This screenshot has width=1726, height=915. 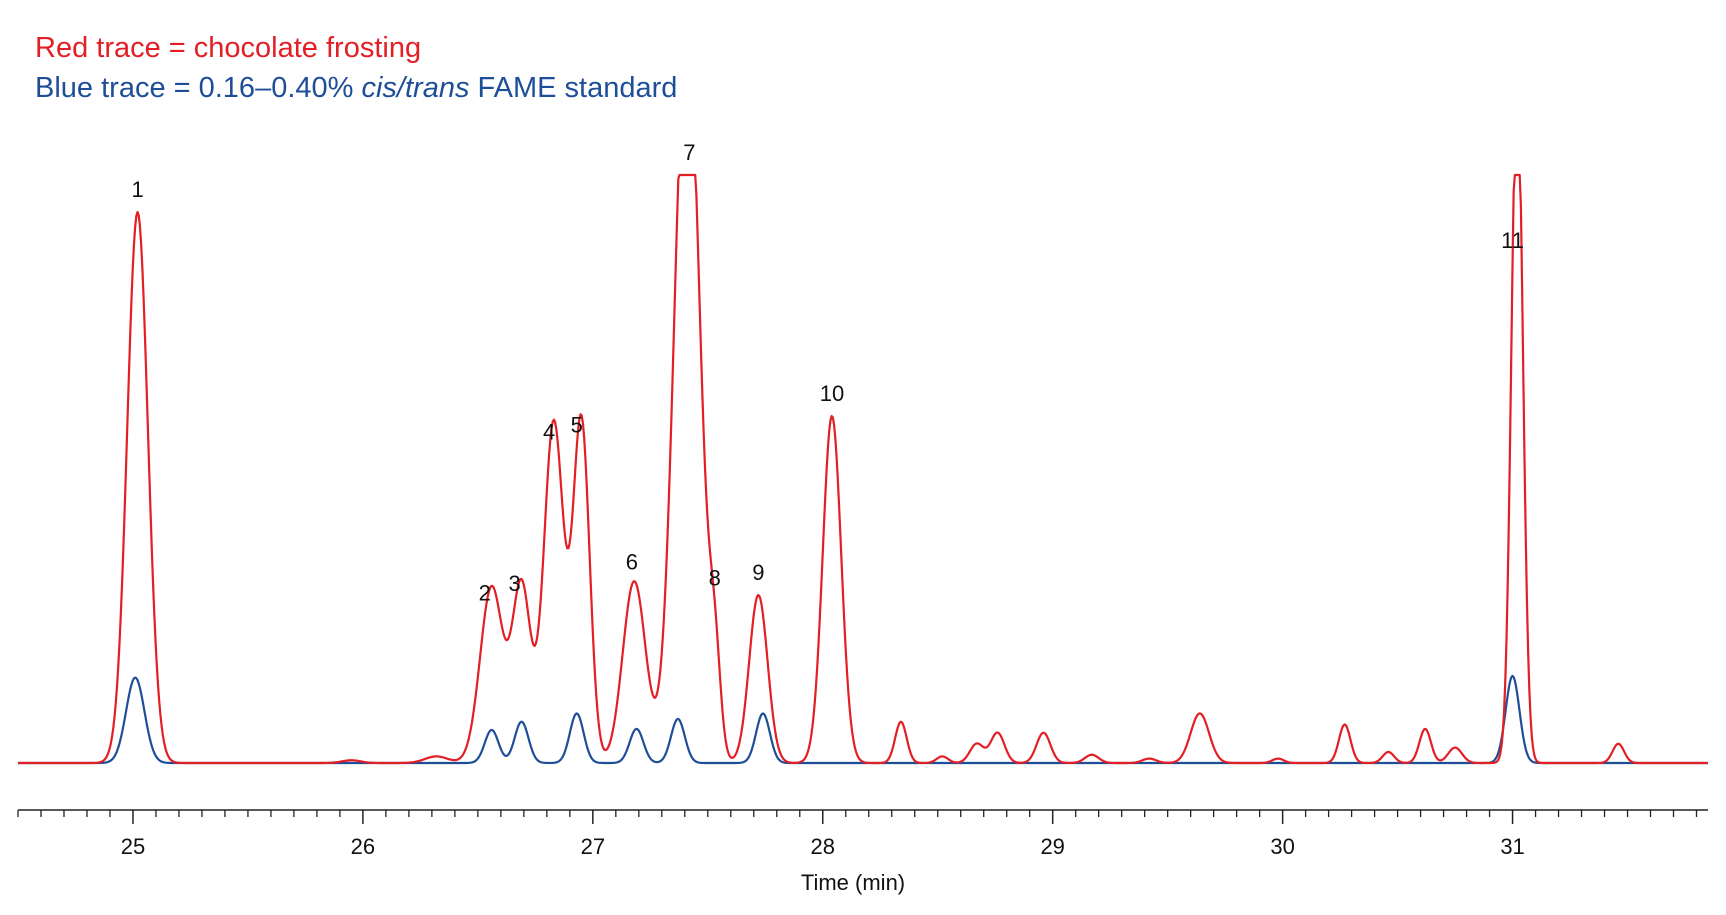 What do you see at coordinates (715, 577) in the screenshot?
I see `peak-label: 8` at bounding box center [715, 577].